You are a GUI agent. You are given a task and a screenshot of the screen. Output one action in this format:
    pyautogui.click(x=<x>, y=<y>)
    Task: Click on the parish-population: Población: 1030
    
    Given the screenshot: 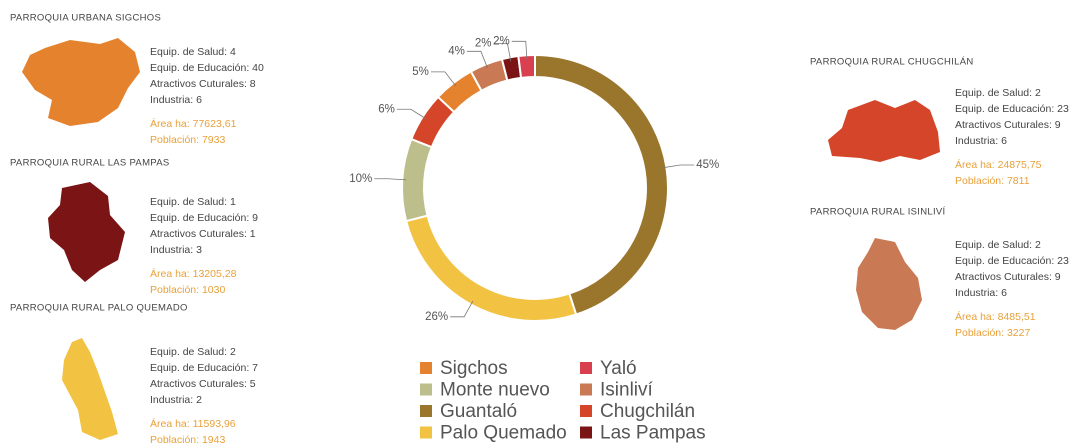 What is the action you would take?
    pyautogui.click(x=187, y=290)
    